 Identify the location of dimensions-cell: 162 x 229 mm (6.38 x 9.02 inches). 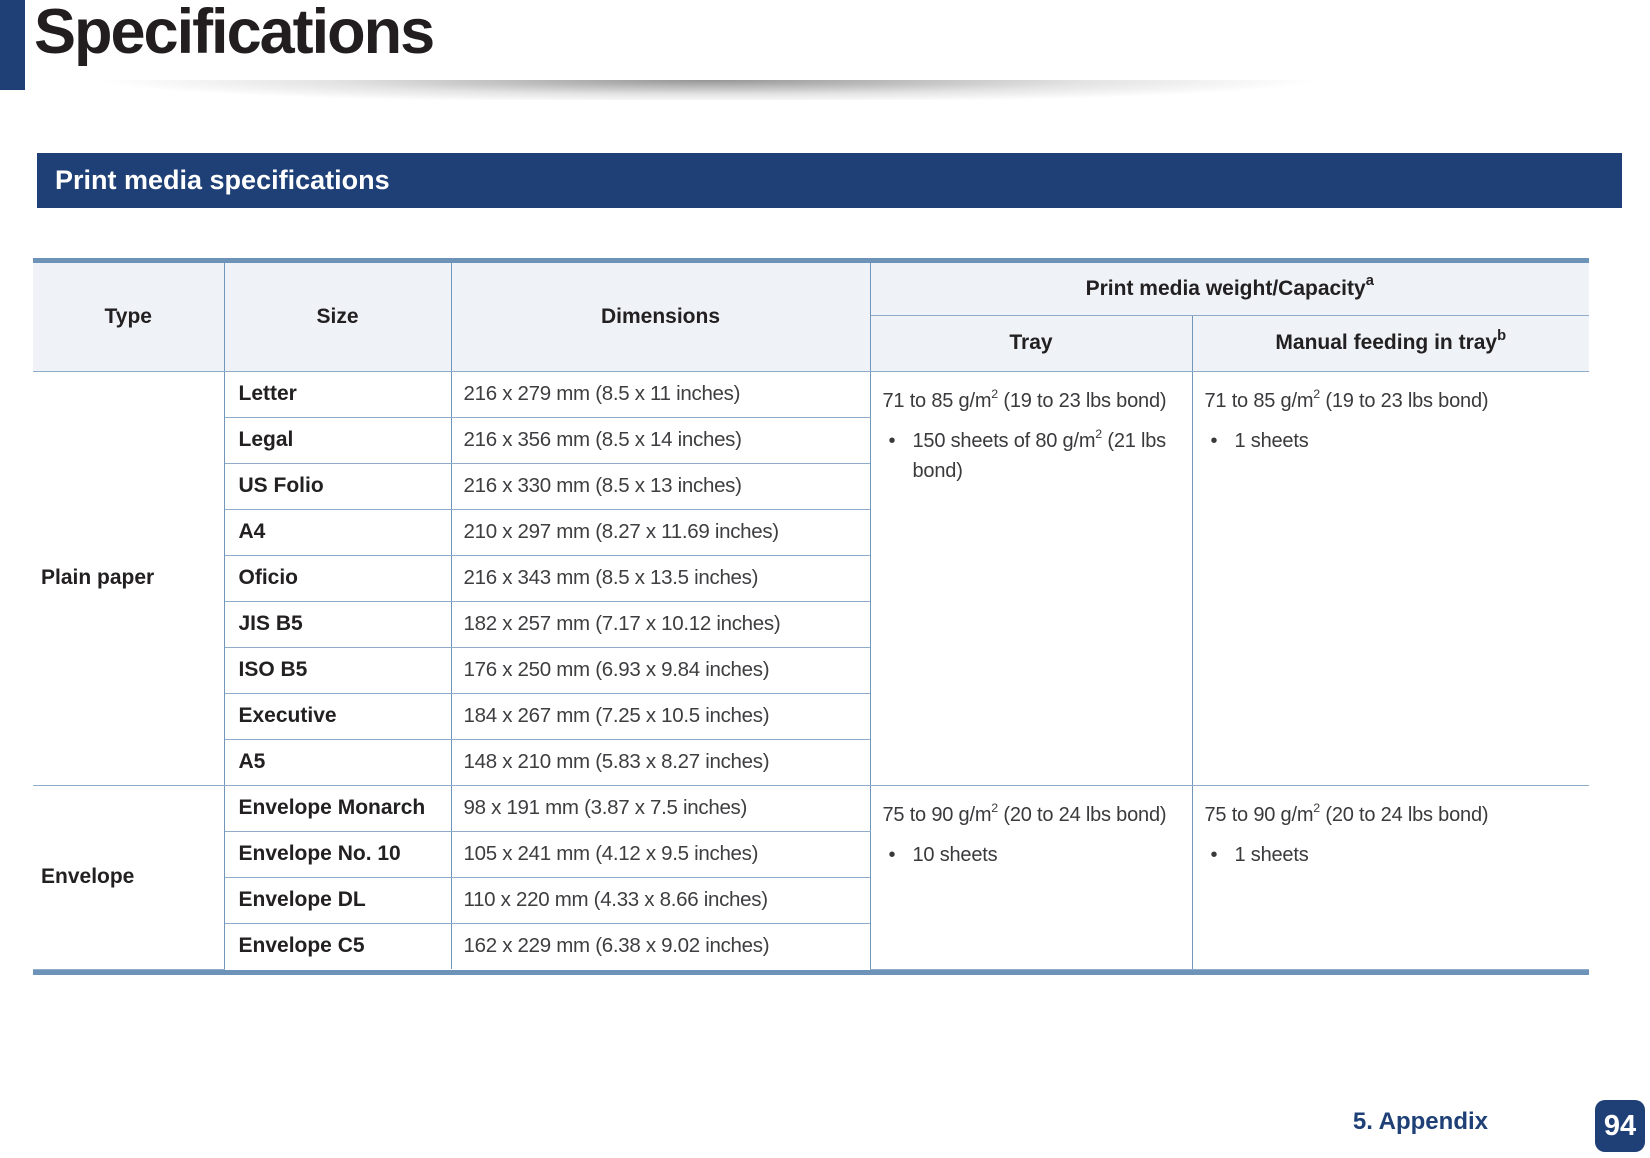
(660, 945).